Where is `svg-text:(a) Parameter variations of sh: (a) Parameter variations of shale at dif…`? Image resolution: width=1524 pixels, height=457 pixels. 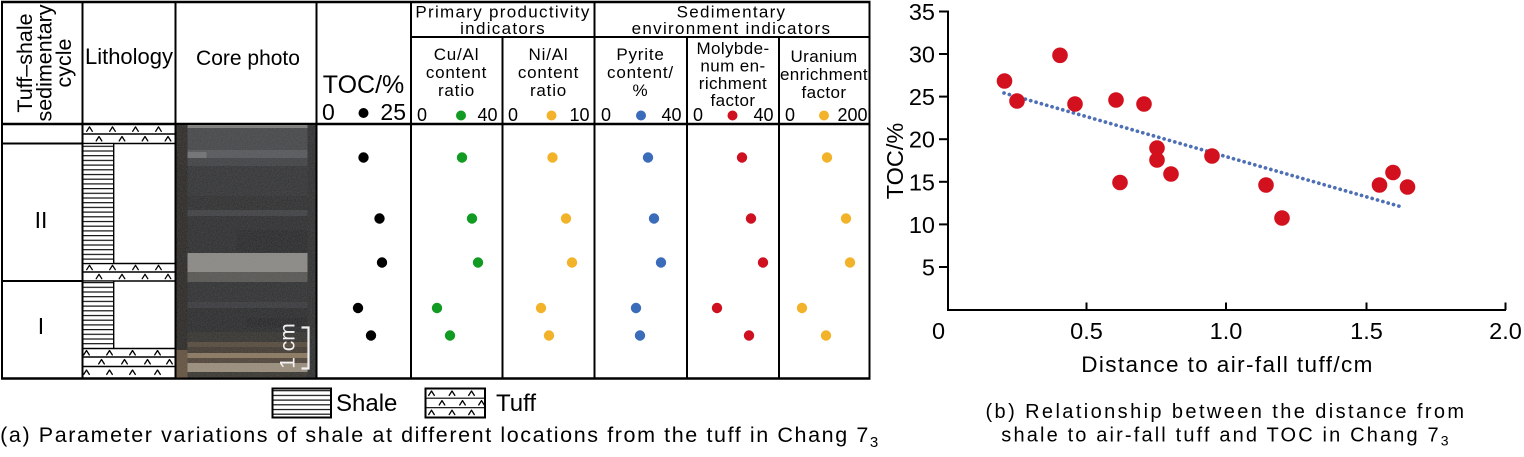
svg-text:(a) Parameter variations of sh: (a) Parameter variations of shale at dif… is located at coordinates (440, 437).